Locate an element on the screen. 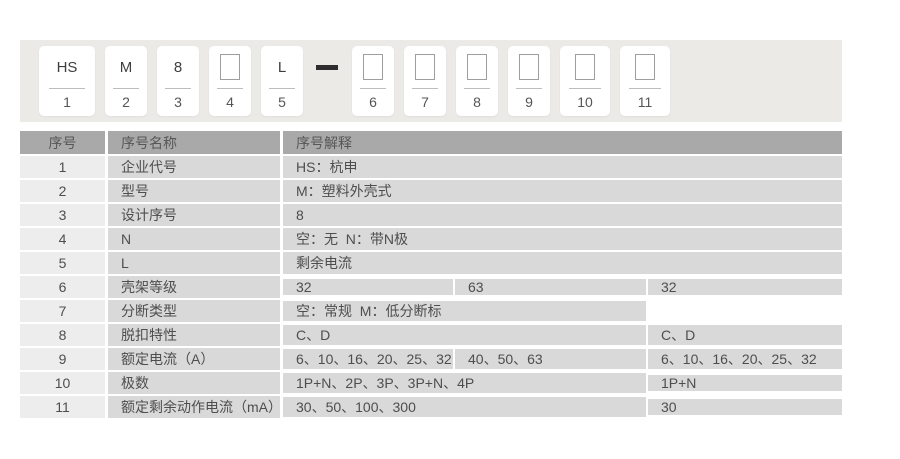 This screenshot has height=459, width=900. cell-desc: 8 is located at coordinates (562, 215).